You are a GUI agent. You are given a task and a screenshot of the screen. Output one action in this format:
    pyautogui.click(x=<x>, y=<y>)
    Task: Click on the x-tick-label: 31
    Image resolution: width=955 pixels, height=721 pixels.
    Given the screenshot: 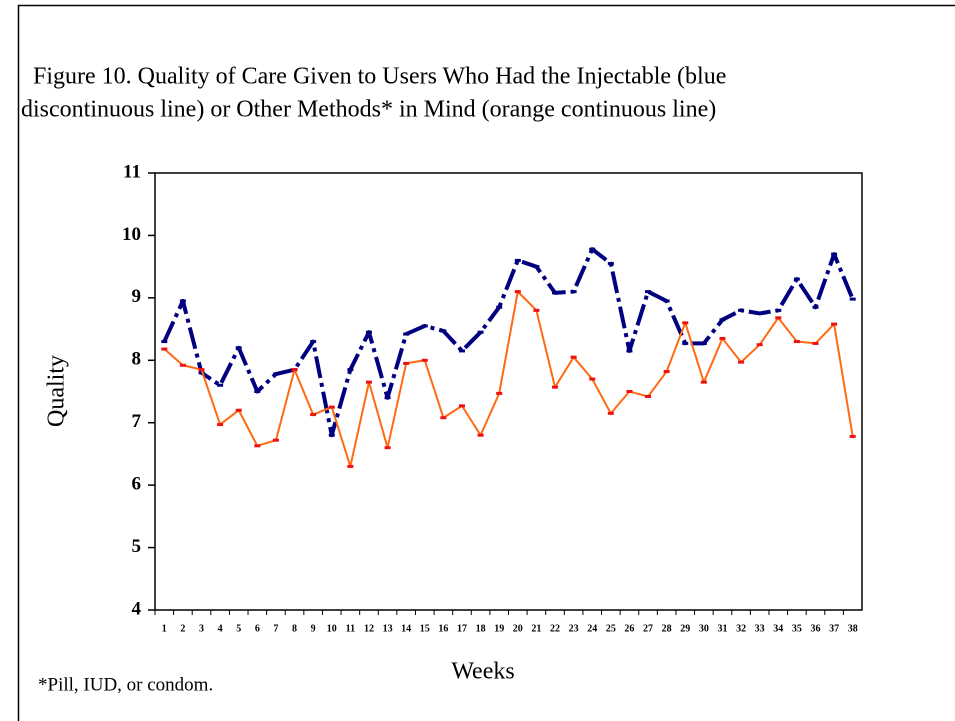 What is the action you would take?
    pyautogui.click(x=722, y=628)
    